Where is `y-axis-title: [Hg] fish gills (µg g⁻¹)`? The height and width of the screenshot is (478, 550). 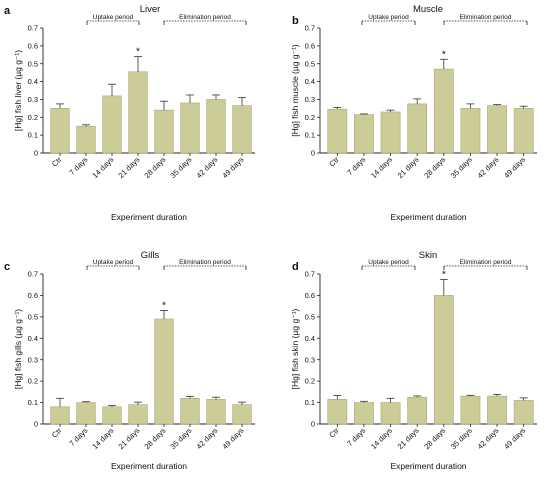 y-axis-title: [Hg] fish gills (µg g⁻¹) is located at coordinates (18, 349).